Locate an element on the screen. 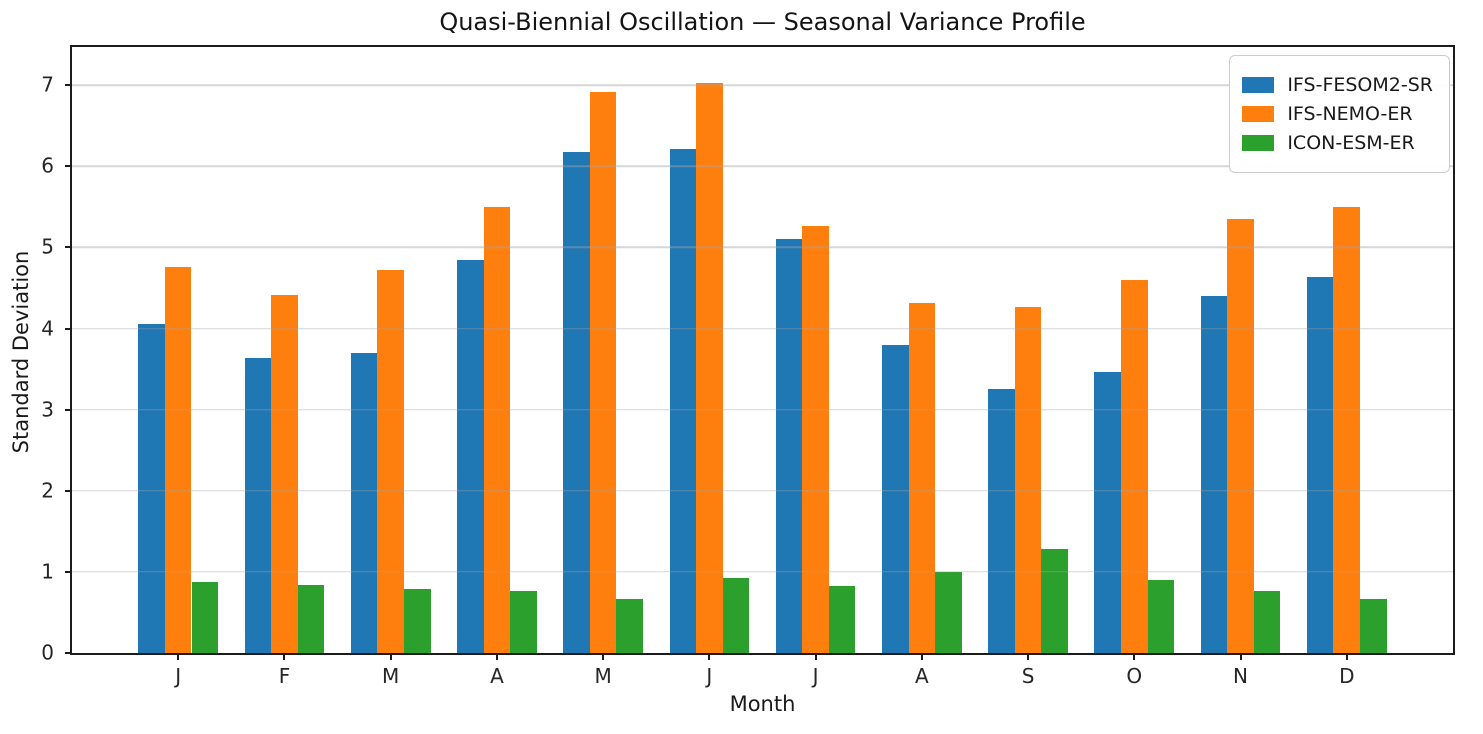  legend-label: ICON-ESM-ER is located at coordinates (1351, 143).